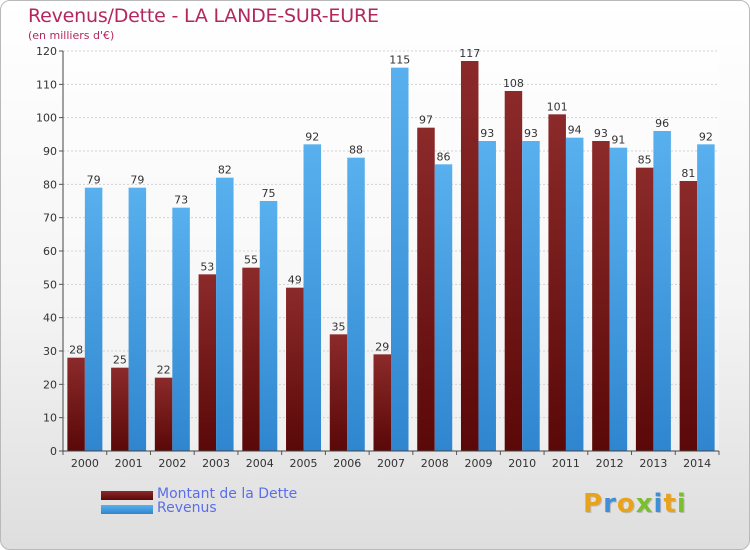  I want to click on x-tick-label: 2001, so click(129, 463).